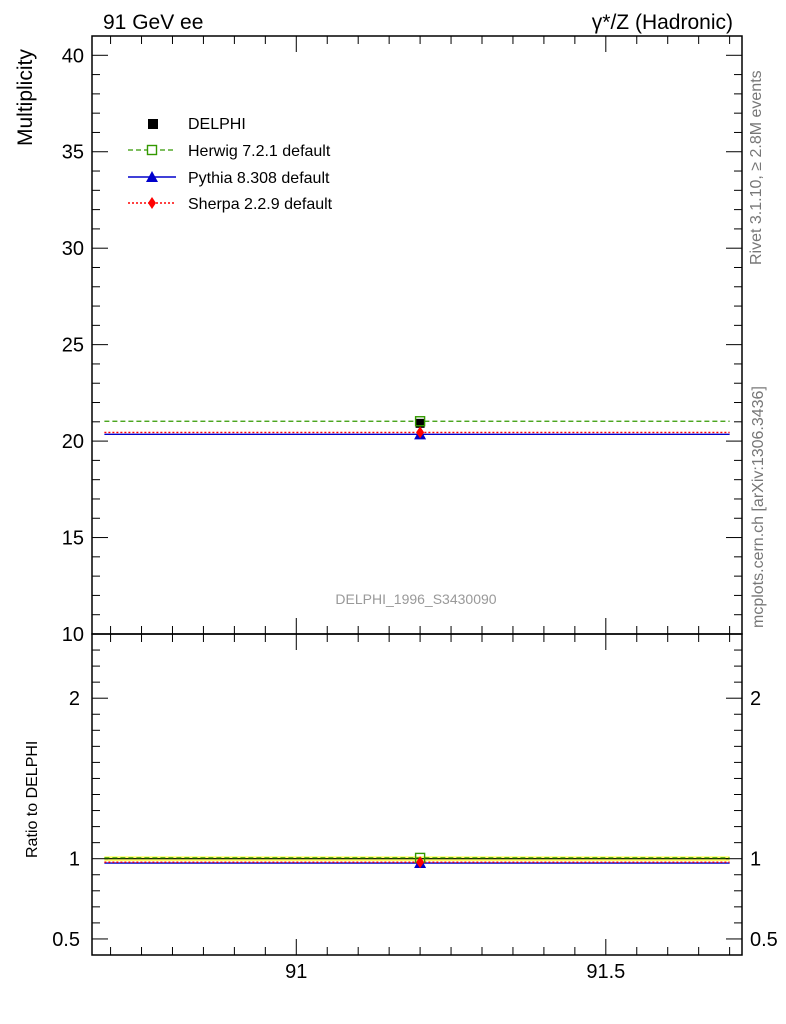  What do you see at coordinates (153, 124) in the screenshot?
I see `legend-delphi-marker` at bounding box center [153, 124].